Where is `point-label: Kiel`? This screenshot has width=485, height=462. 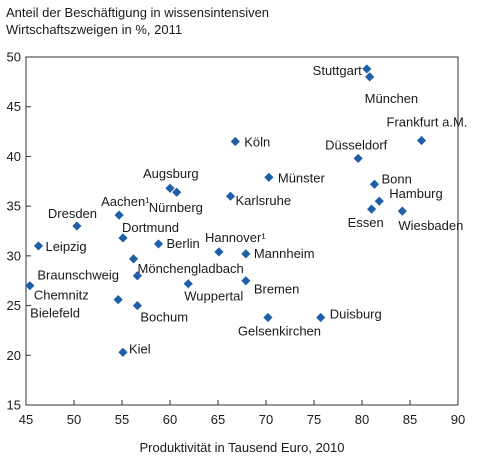 point-label: Kiel is located at coordinates (140, 348).